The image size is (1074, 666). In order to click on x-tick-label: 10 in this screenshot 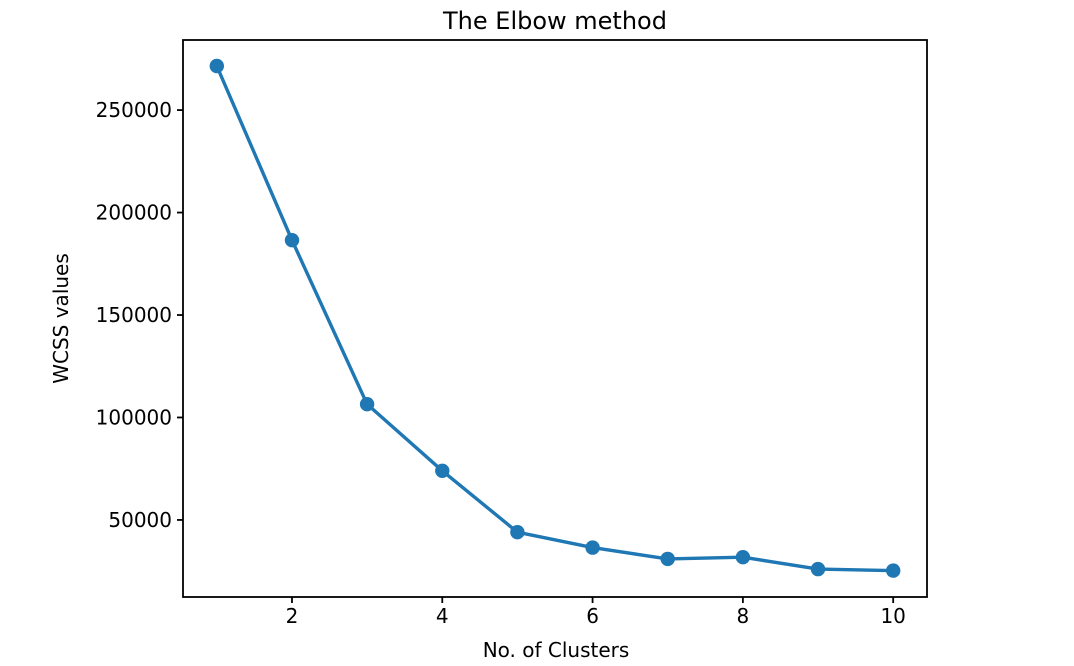, I will do `click(892, 616)`.